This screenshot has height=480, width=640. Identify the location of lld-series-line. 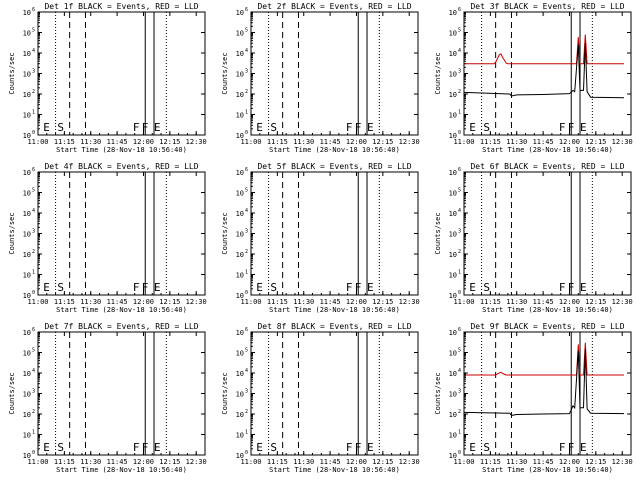
(544, 359).